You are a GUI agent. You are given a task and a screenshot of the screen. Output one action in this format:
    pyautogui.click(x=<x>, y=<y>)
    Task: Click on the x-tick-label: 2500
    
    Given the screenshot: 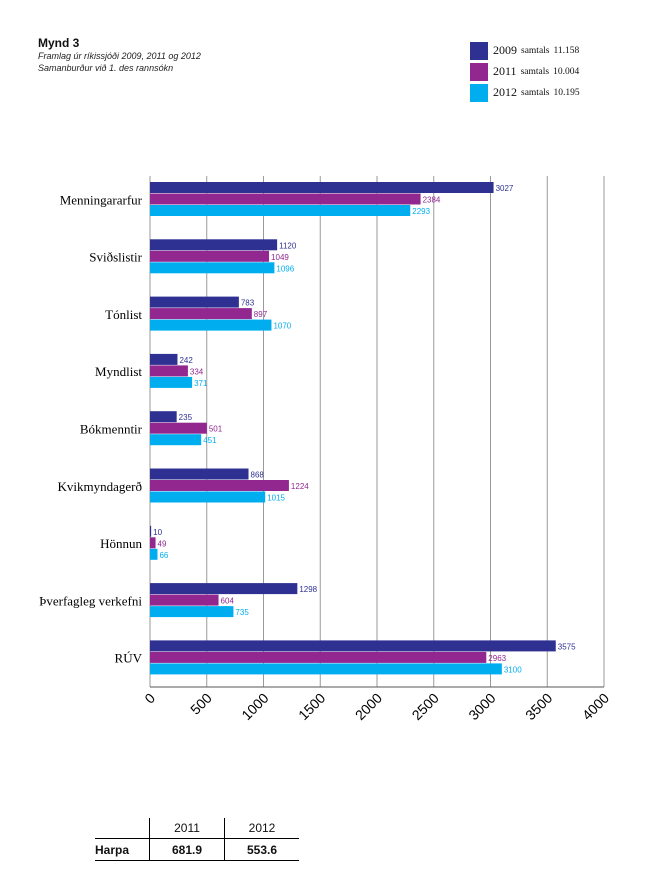 What is the action you would take?
    pyautogui.click(x=425, y=706)
    